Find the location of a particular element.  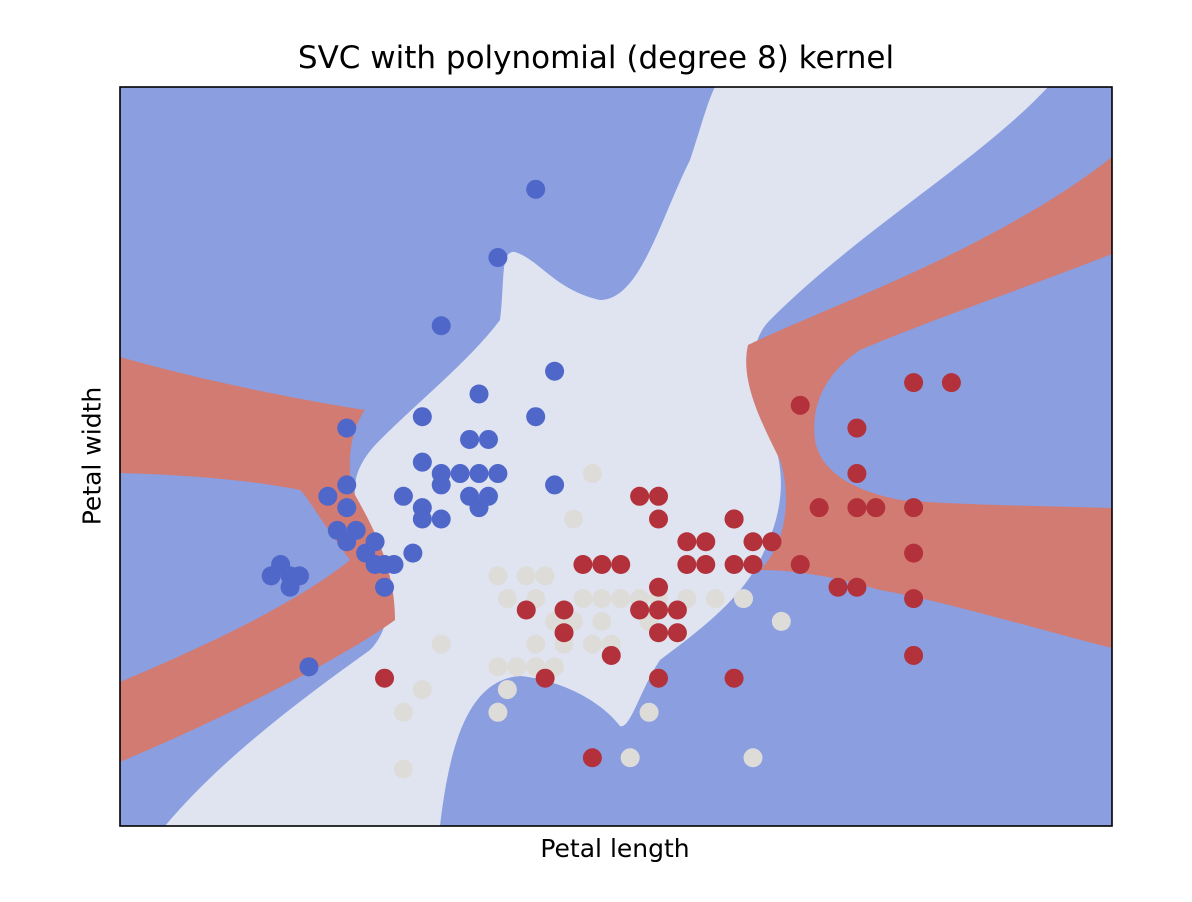

region-class-2-left is located at coordinates (257, 559).